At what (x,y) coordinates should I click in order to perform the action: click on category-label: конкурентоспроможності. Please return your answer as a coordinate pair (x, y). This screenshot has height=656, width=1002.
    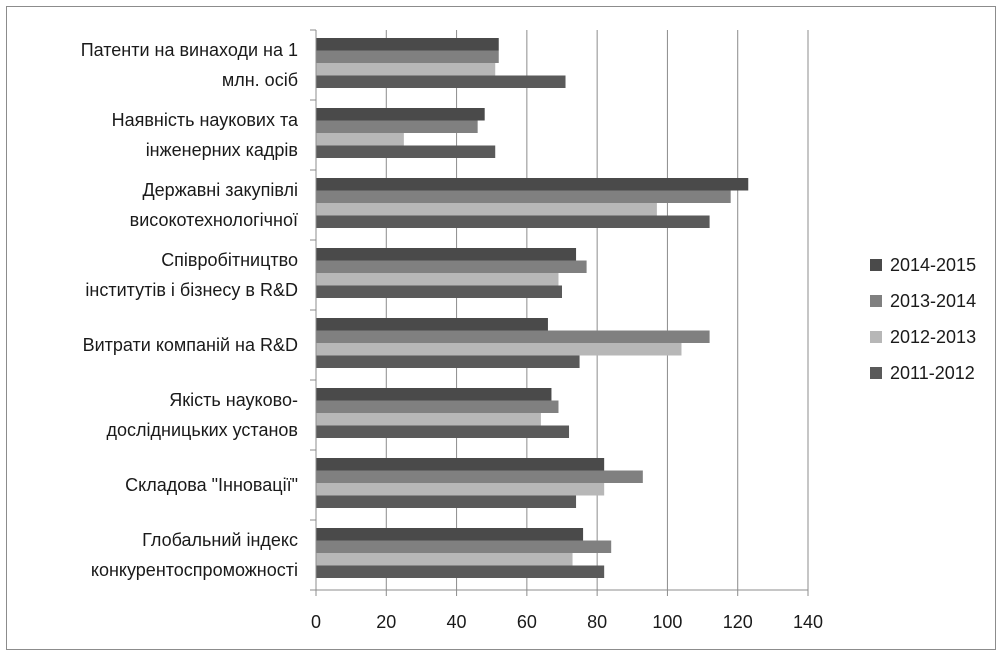
    Looking at the image, I should click on (194, 570).